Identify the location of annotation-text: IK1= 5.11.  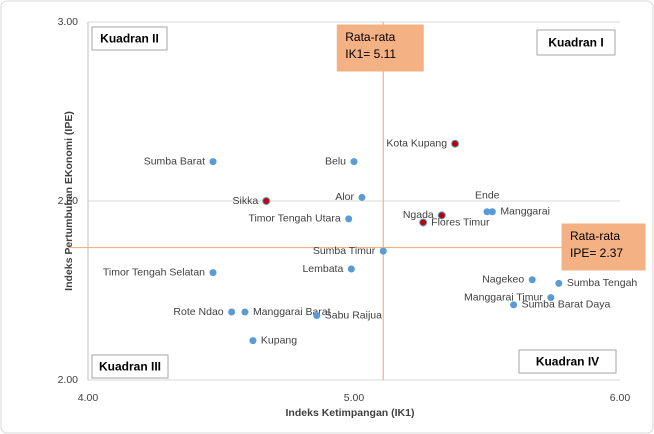
(370, 54).